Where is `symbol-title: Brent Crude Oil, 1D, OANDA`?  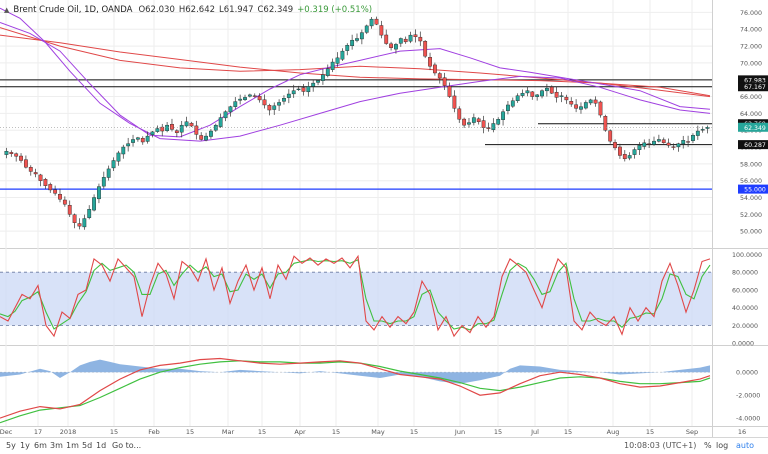 symbol-title: Brent Crude Oil, 1D, OANDA is located at coordinates (73, 10).